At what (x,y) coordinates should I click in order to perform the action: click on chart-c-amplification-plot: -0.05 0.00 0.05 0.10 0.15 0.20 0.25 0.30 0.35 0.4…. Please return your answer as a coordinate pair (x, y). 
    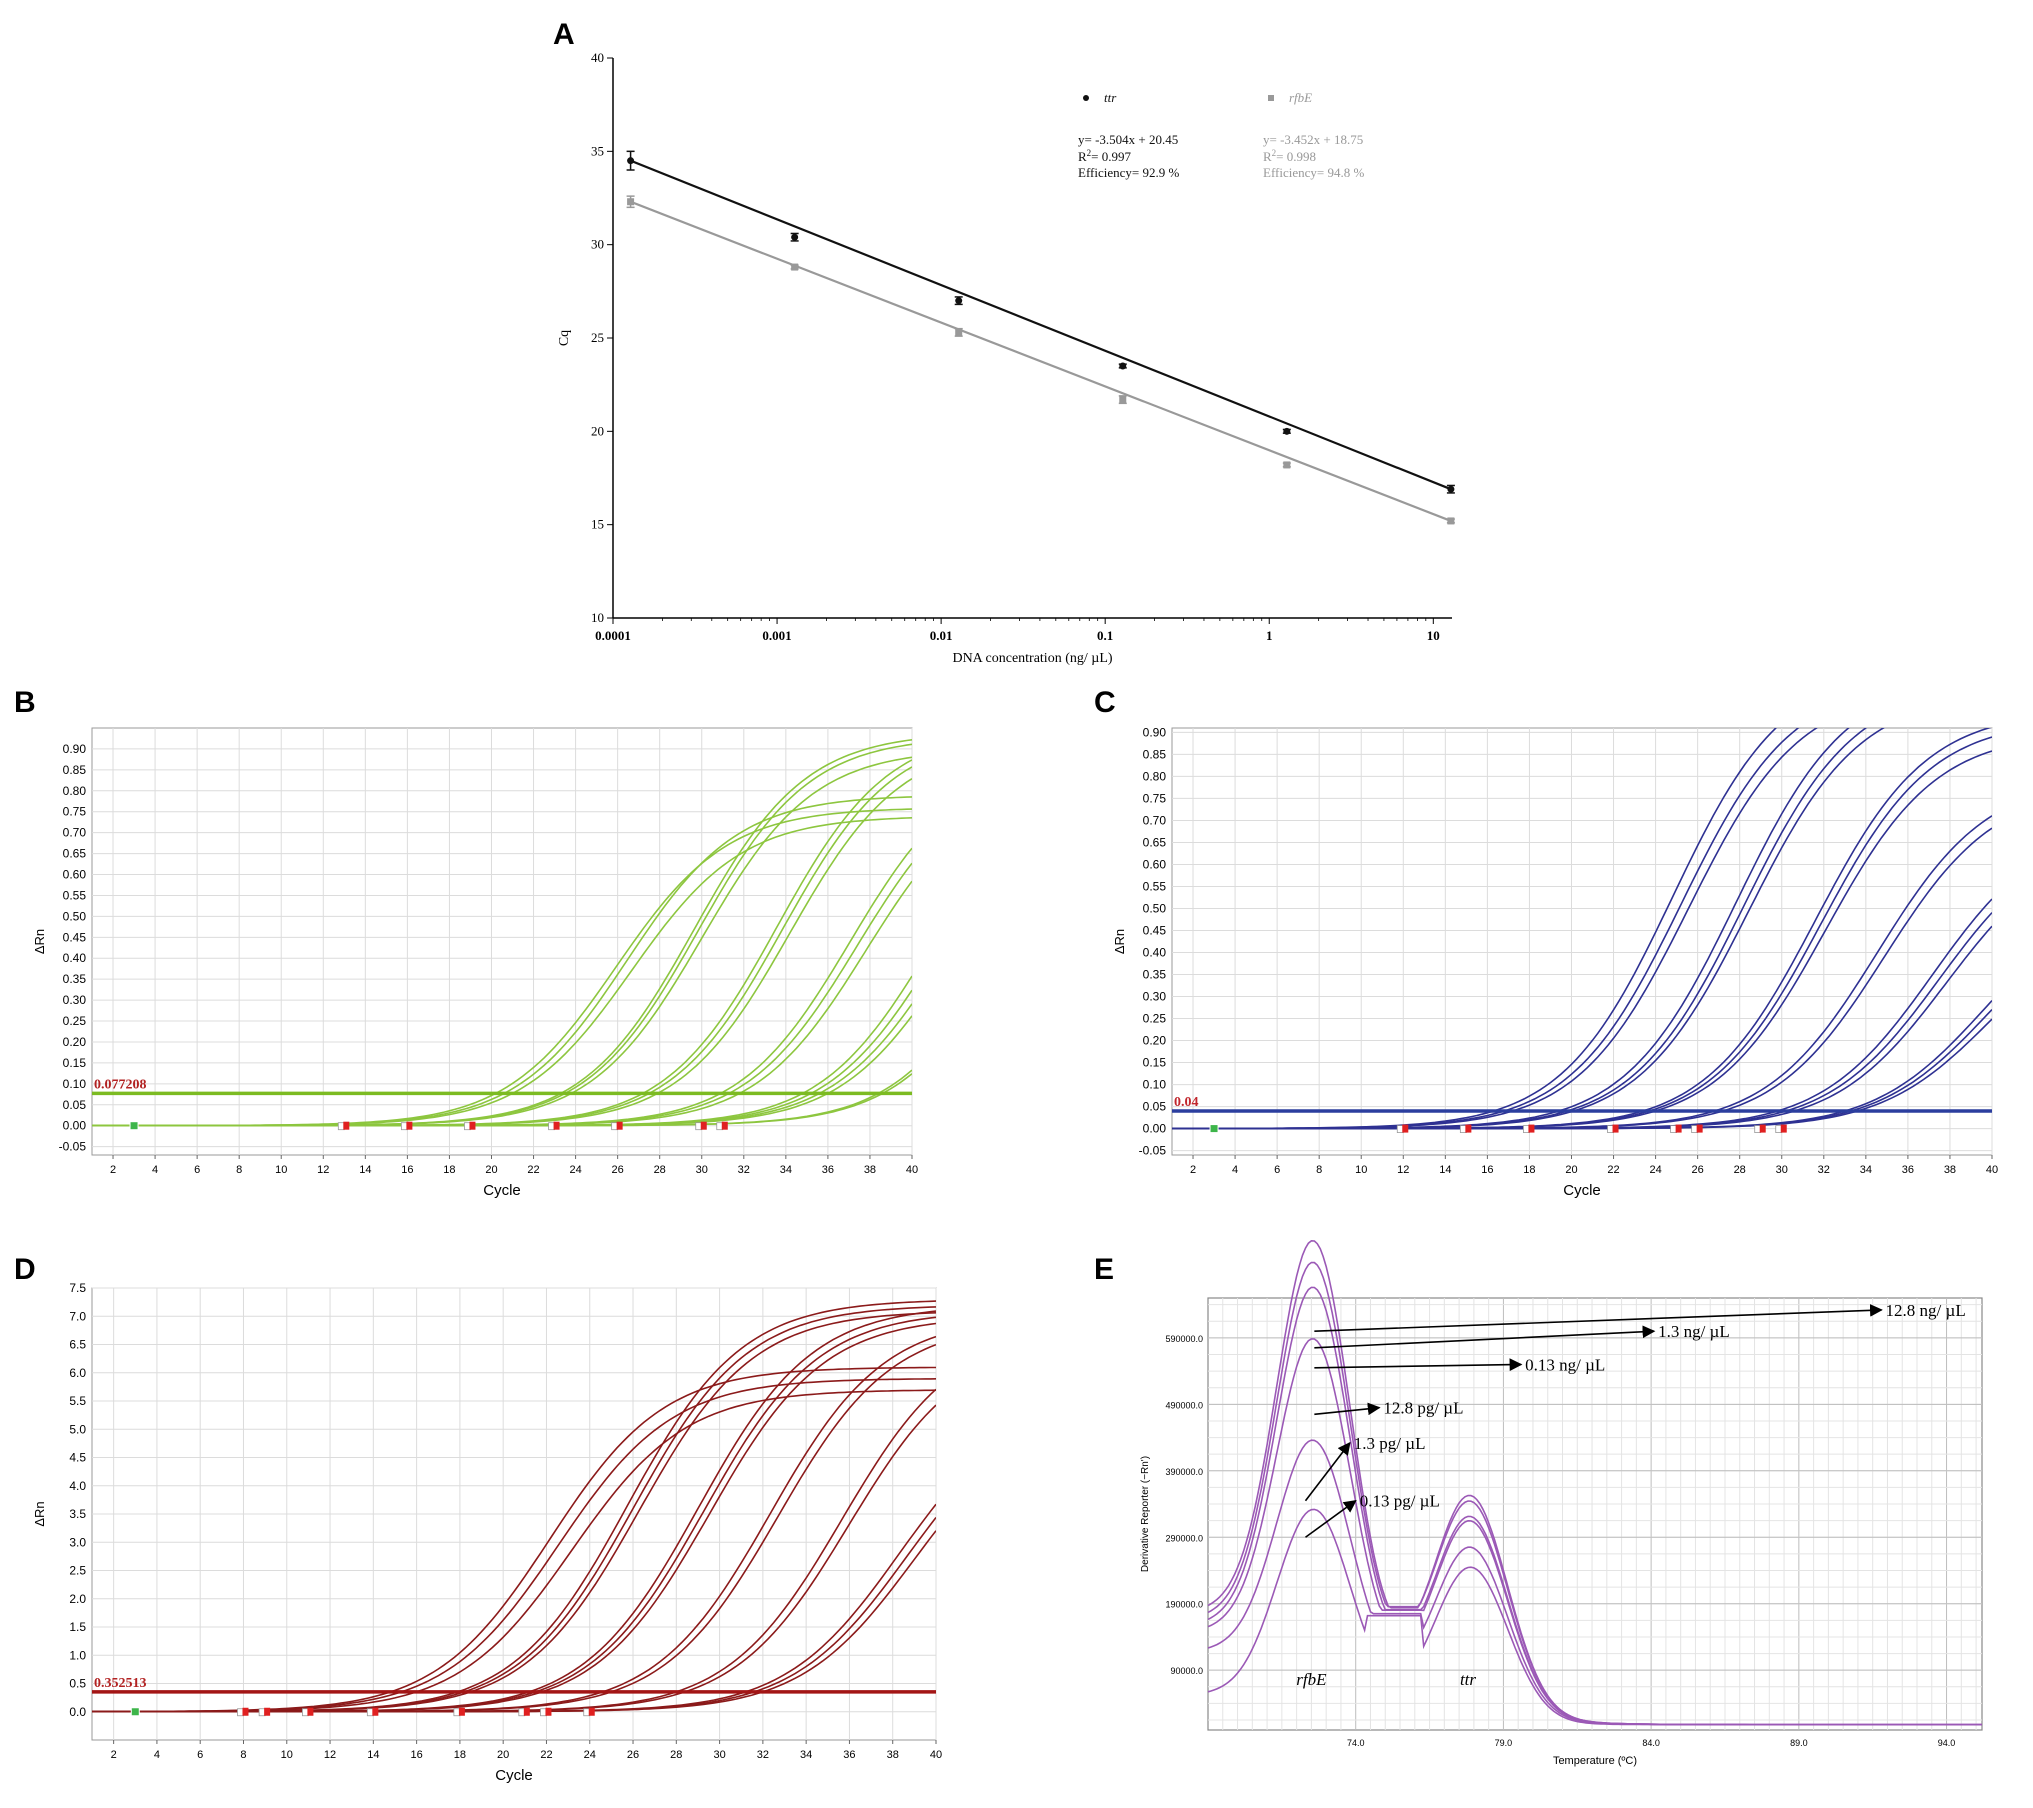
    Looking at the image, I should click on (1555, 962).